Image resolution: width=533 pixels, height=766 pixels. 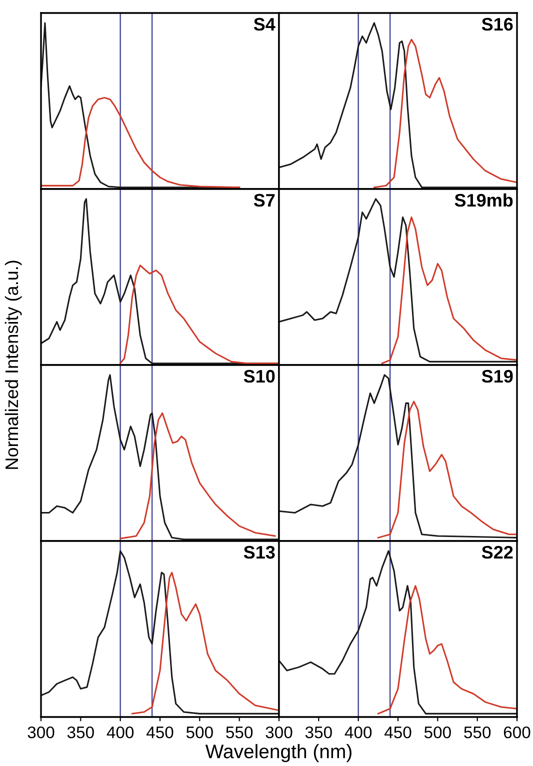 I want to click on chart-title: S4, so click(x=265, y=24).